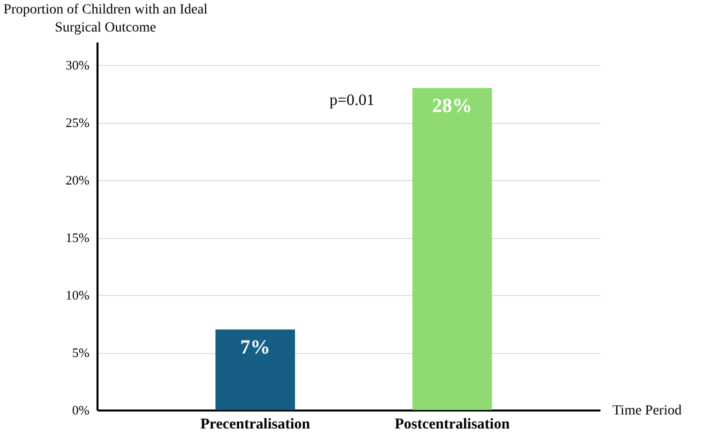 Image resolution: width=705 pixels, height=436 pixels. Describe the element at coordinates (78, 180) in the screenshot. I see `y-tick-label: 20%` at that location.